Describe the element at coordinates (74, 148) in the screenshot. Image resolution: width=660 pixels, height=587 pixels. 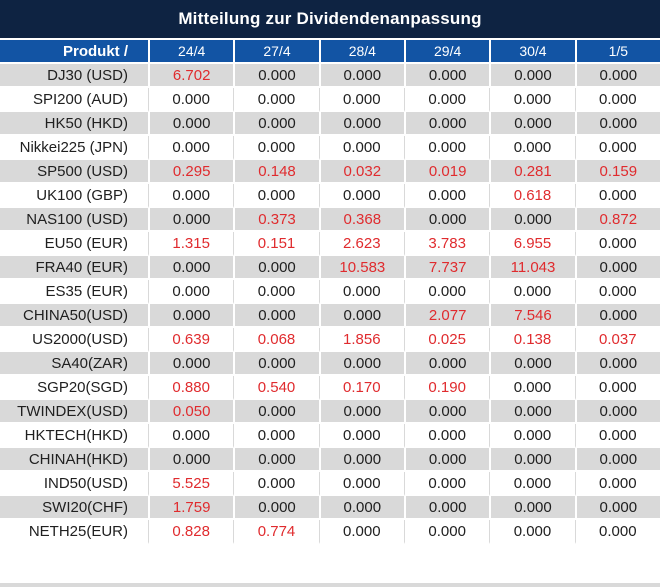
I see `product-cell: Nikkei225 (JPN)` at that location.